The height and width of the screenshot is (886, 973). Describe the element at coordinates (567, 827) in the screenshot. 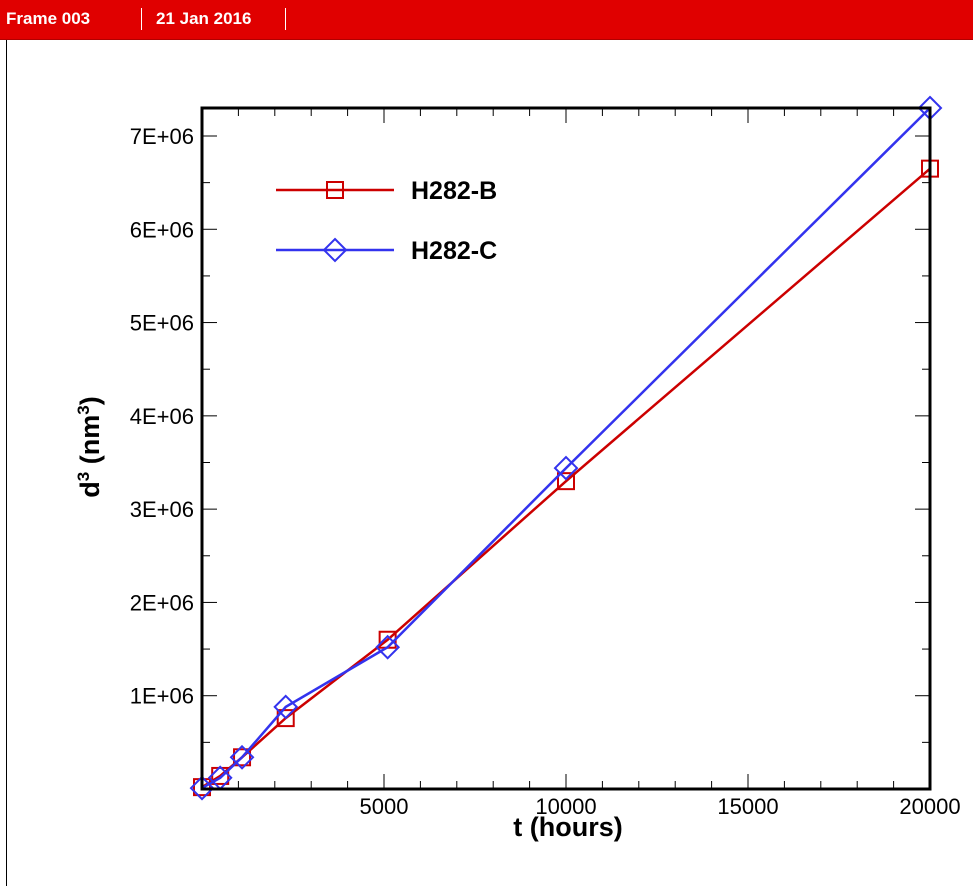

I see `x-axis-label: t (hours)` at that location.